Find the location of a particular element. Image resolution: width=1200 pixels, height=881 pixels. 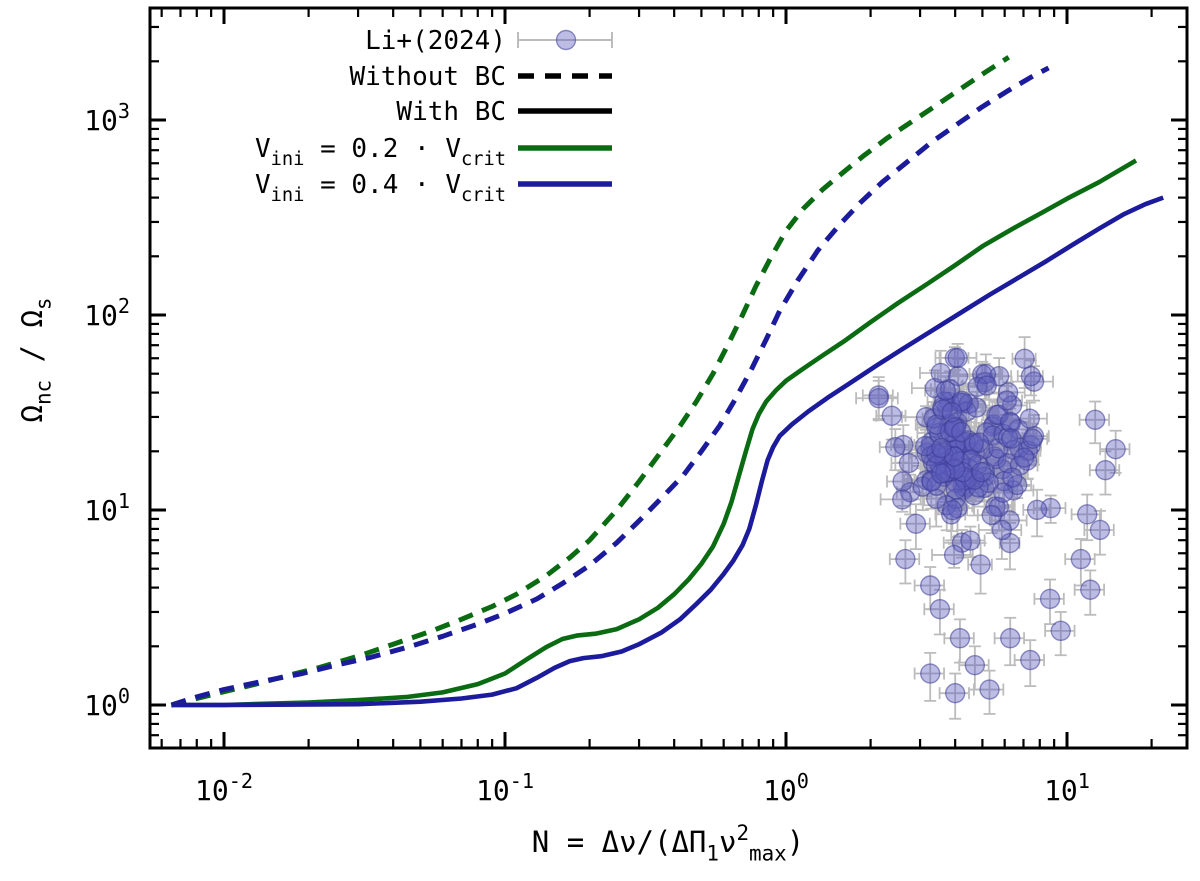

x-tick-label-1e-1: 10⁻¹ is located at coordinates (505, 788).